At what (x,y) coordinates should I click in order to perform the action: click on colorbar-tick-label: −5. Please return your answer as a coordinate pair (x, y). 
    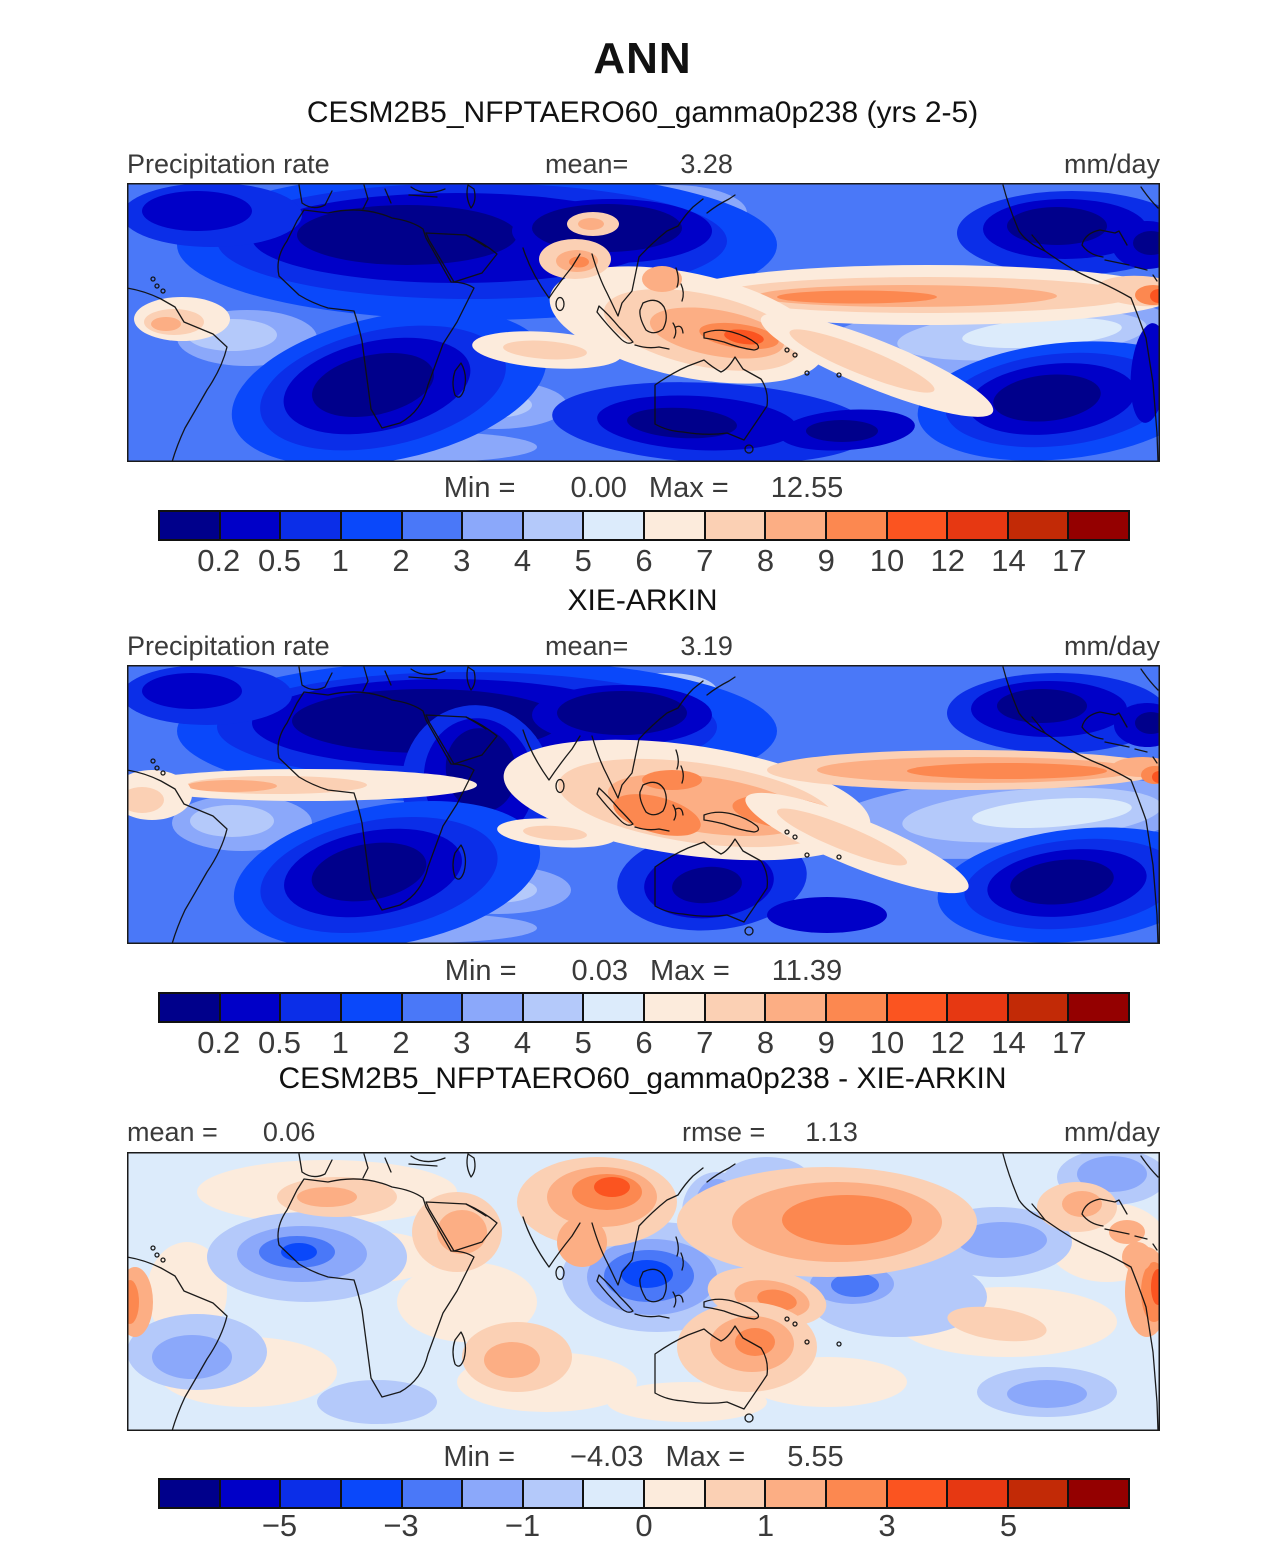
    Looking at the image, I should click on (279, 1524).